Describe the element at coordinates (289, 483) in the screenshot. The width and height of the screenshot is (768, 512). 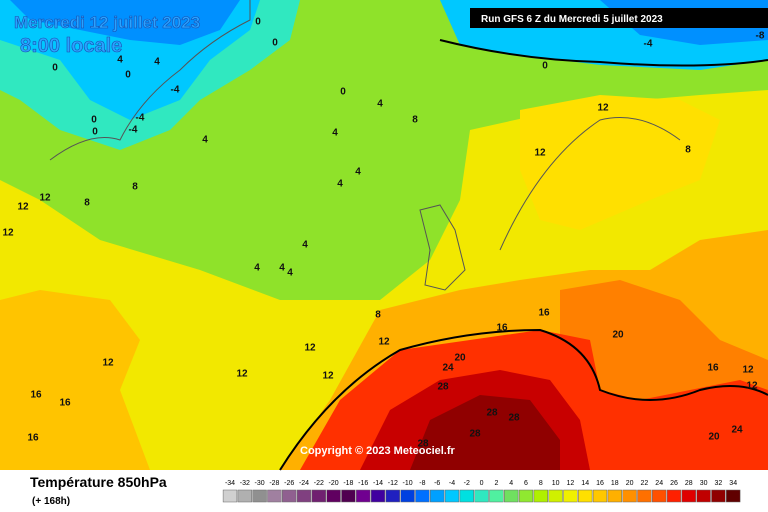
I see `legend-tick-label: -26` at that location.